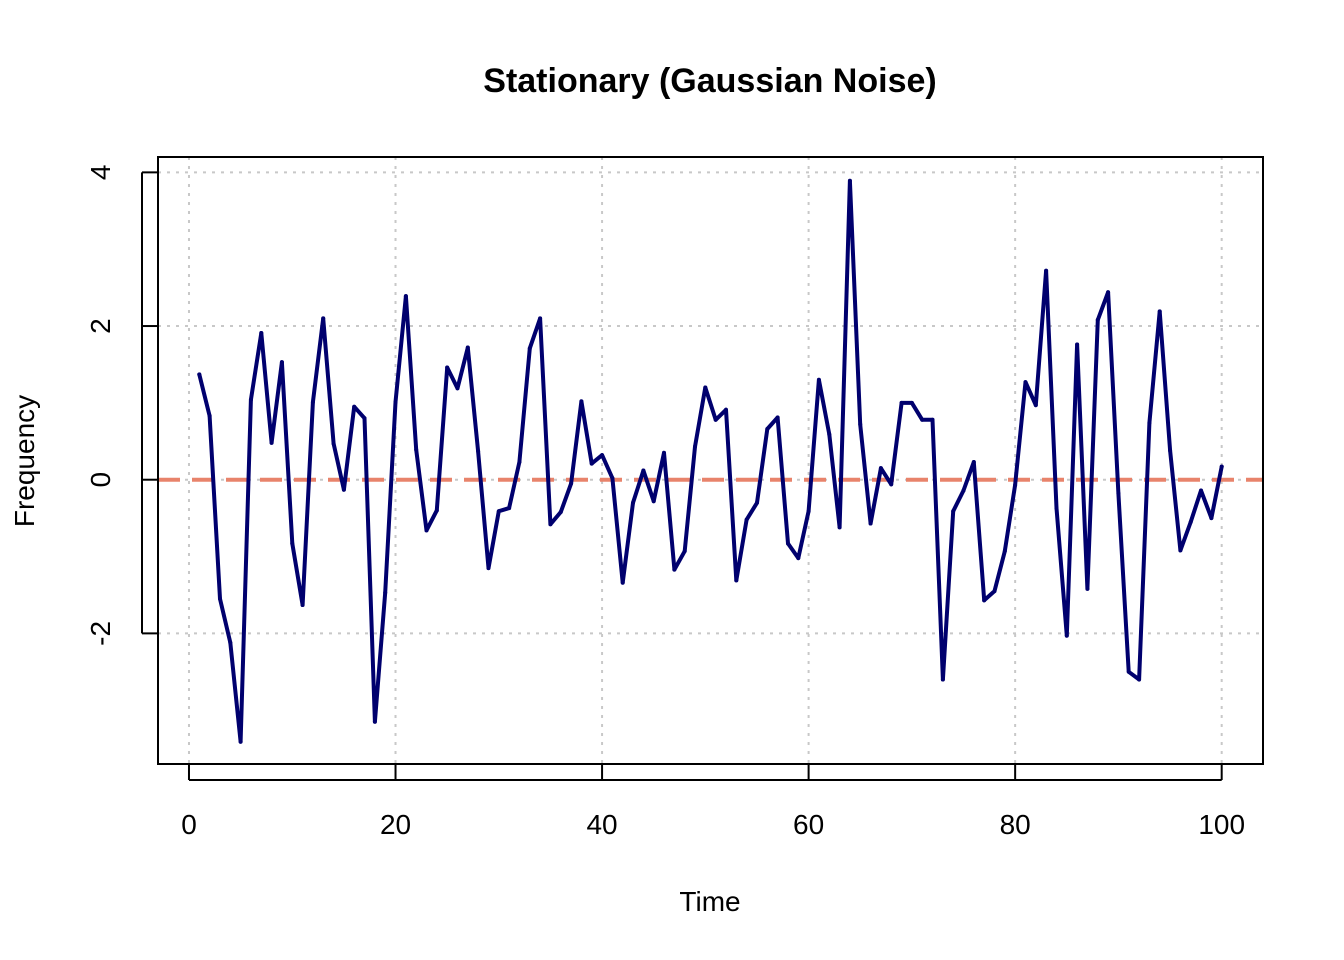 Image resolution: width=1344 pixels, height=960 pixels. What do you see at coordinates (100, 173) in the screenshot?
I see `y-tick-label: 4` at bounding box center [100, 173].